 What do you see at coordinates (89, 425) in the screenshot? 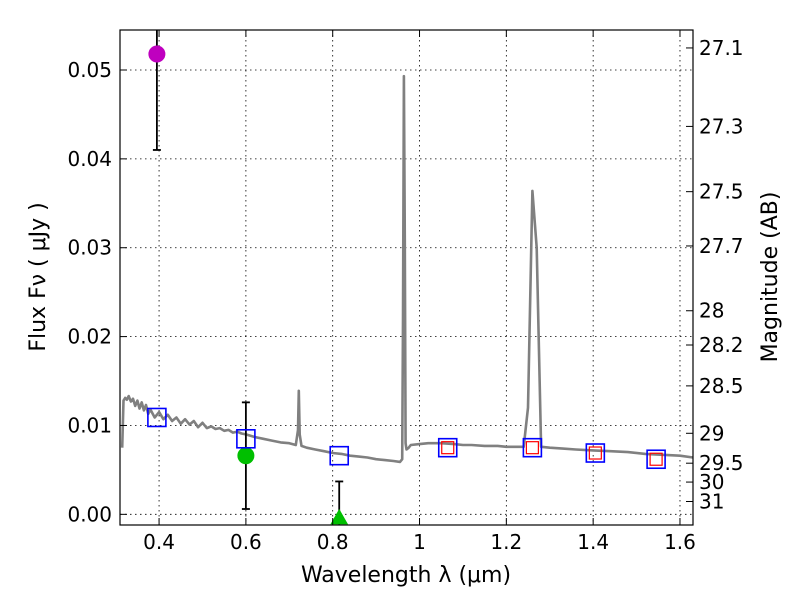
I see `y-tick-label: 0.01` at bounding box center [89, 425].